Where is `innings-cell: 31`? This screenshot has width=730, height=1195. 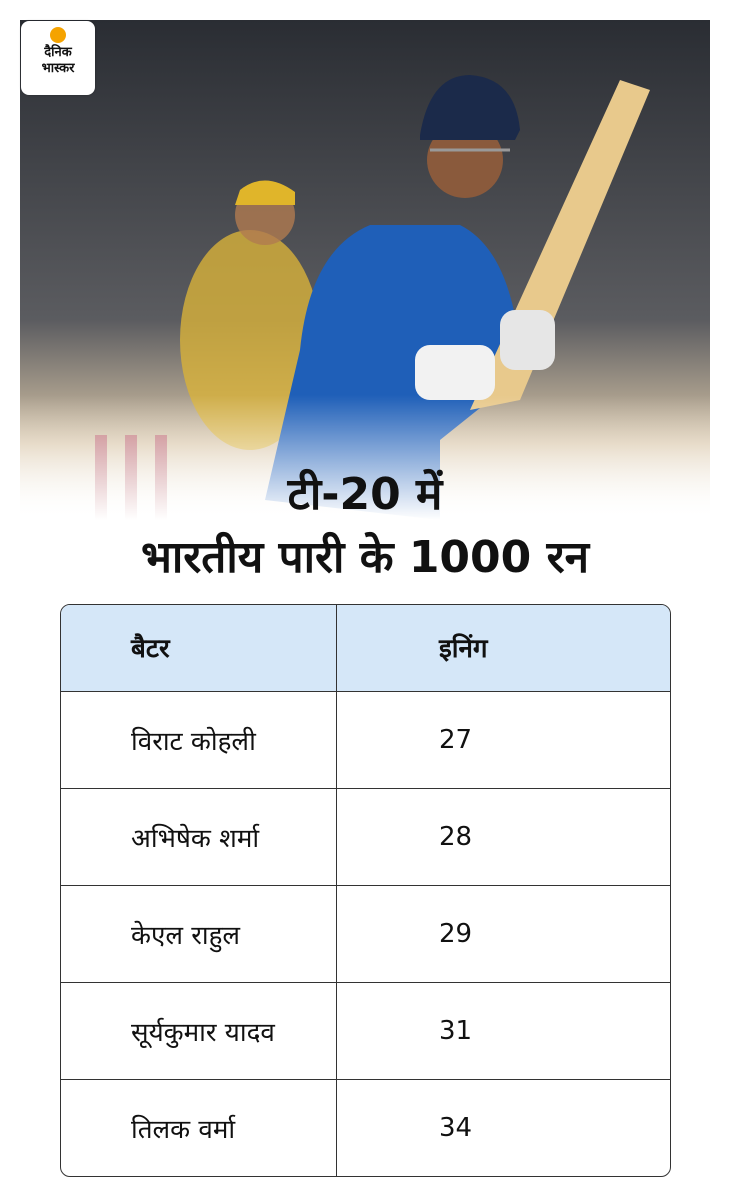 innings-cell: 31 is located at coordinates (456, 1031).